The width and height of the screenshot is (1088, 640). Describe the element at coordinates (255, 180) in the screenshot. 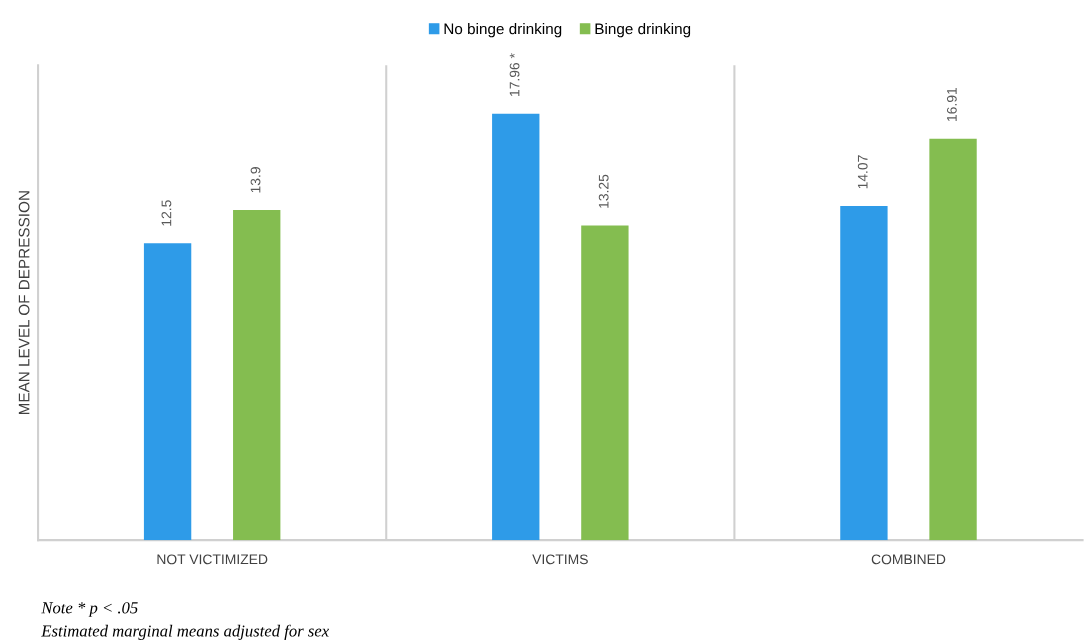

I see `data-label: 13.9` at that location.